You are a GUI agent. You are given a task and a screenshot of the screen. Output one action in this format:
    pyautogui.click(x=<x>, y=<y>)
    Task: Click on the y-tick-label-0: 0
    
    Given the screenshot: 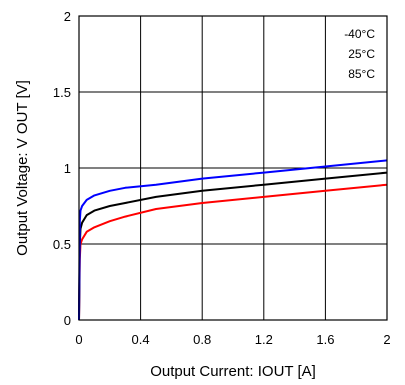 What is the action you would take?
    pyautogui.click(x=67, y=320)
    